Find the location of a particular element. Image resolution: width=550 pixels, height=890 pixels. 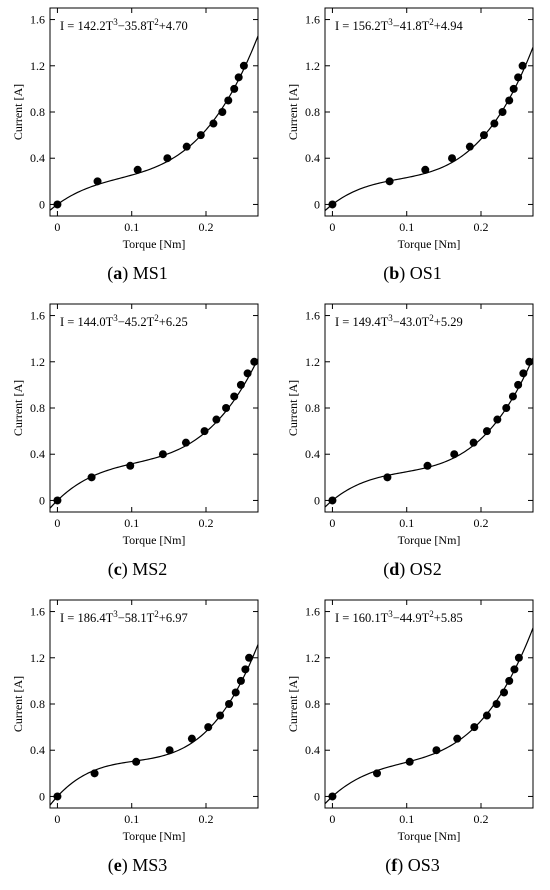

equation-term: +6.97 is located at coordinates (173, 618).